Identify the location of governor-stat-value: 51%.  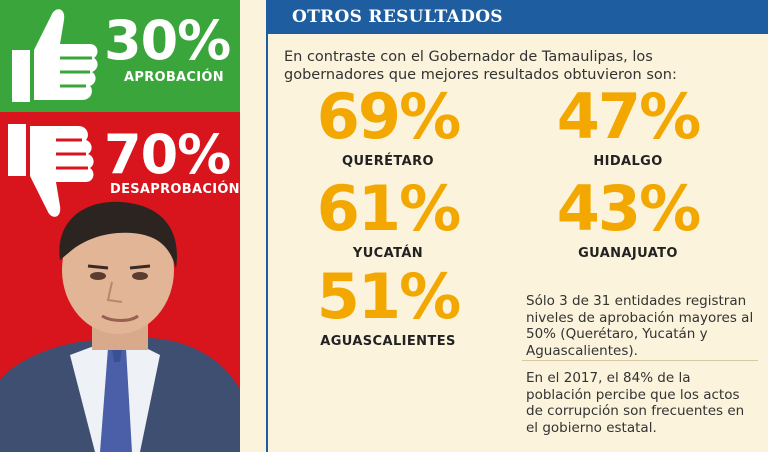
(388, 296).